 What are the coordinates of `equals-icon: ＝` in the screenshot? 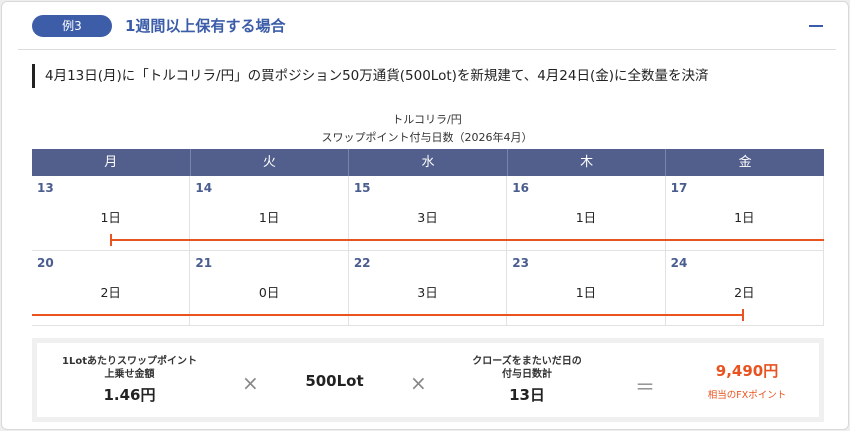 It's located at (645, 387).